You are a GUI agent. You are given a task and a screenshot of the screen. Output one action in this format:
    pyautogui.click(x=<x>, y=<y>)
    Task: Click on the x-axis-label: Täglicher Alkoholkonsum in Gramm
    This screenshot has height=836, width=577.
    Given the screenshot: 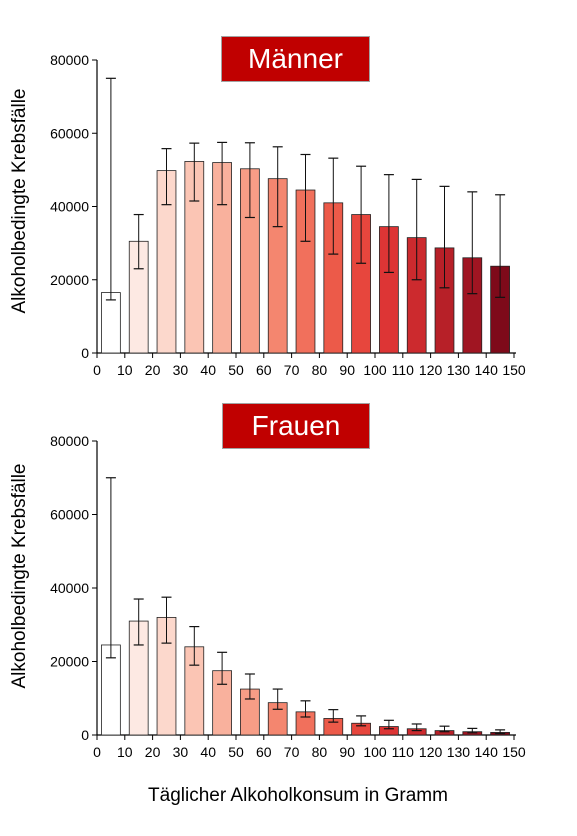 What is the action you would take?
    pyautogui.click(x=298, y=795)
    